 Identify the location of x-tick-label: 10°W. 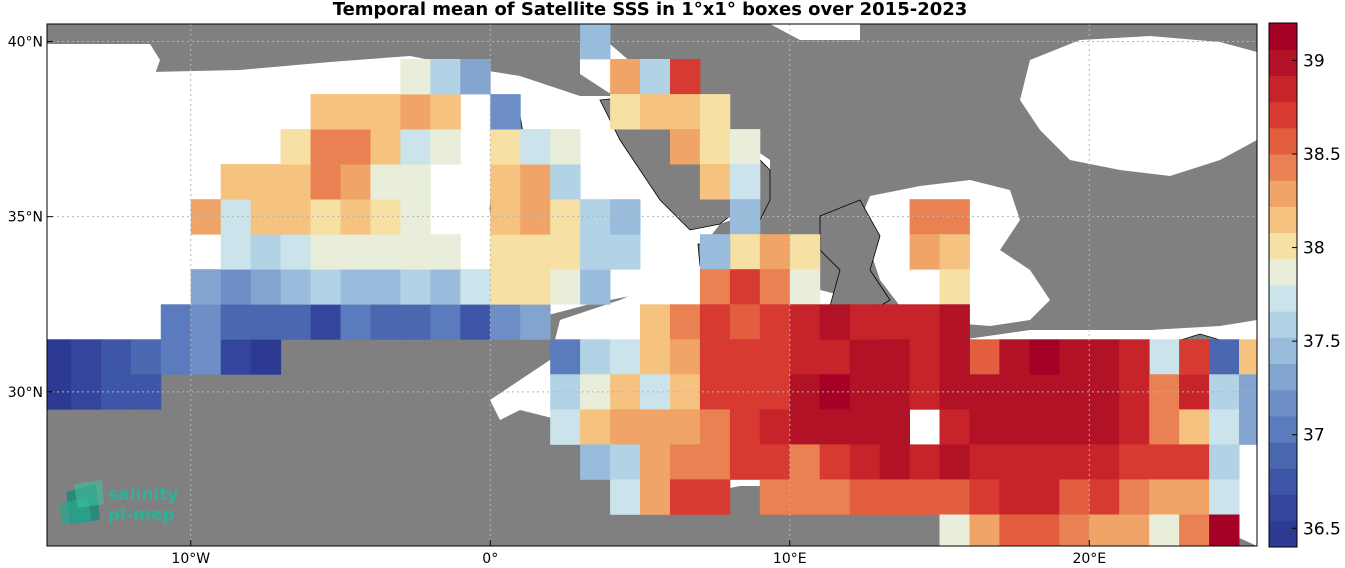
(190, 559).